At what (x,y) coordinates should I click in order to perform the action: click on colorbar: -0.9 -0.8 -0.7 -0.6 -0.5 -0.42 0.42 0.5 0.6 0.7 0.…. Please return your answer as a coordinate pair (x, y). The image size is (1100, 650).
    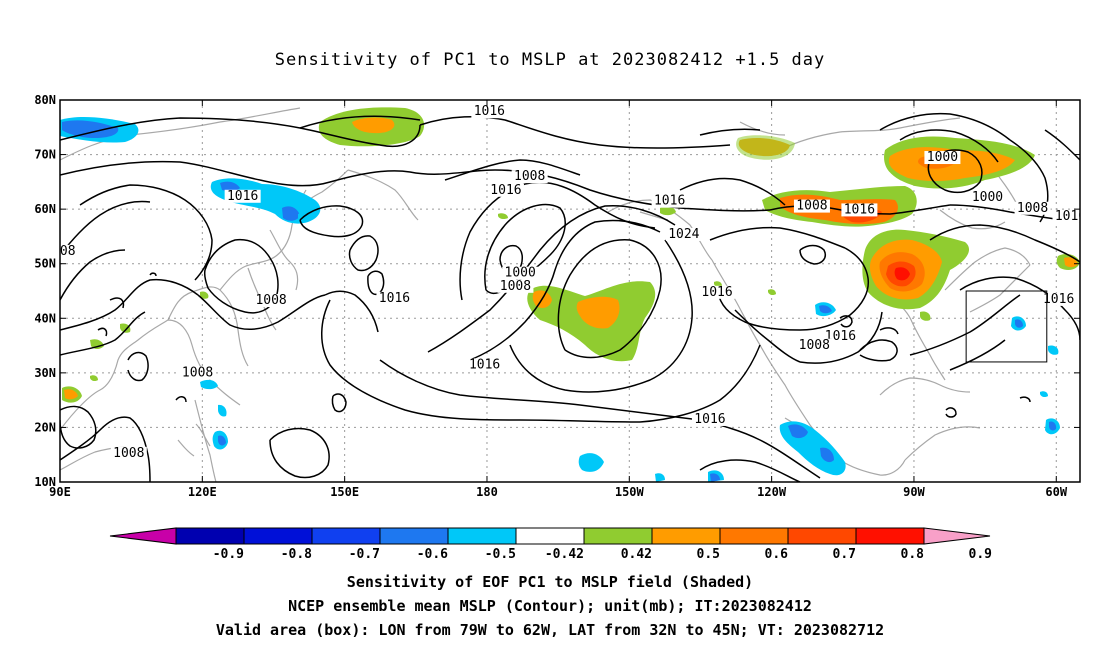
    Looking at the image, I should click on (550, 544).